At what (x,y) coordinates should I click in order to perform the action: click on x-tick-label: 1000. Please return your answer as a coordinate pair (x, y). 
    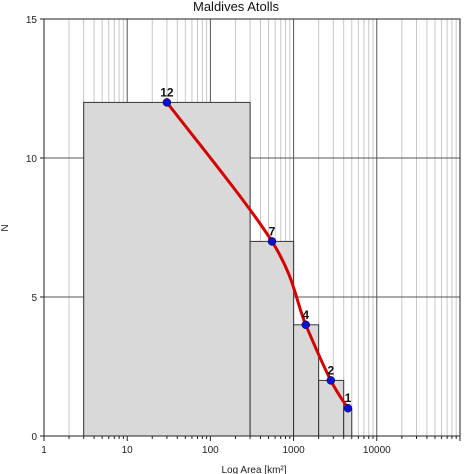
    Looking at the image, I should click on (293, 450).